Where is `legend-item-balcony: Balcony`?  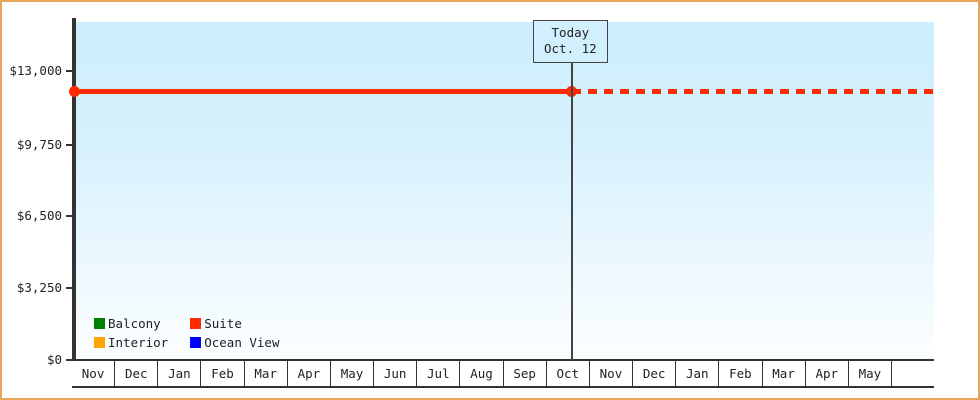 legend-item-balcony: Balcony is located at coordinates (131, 323).